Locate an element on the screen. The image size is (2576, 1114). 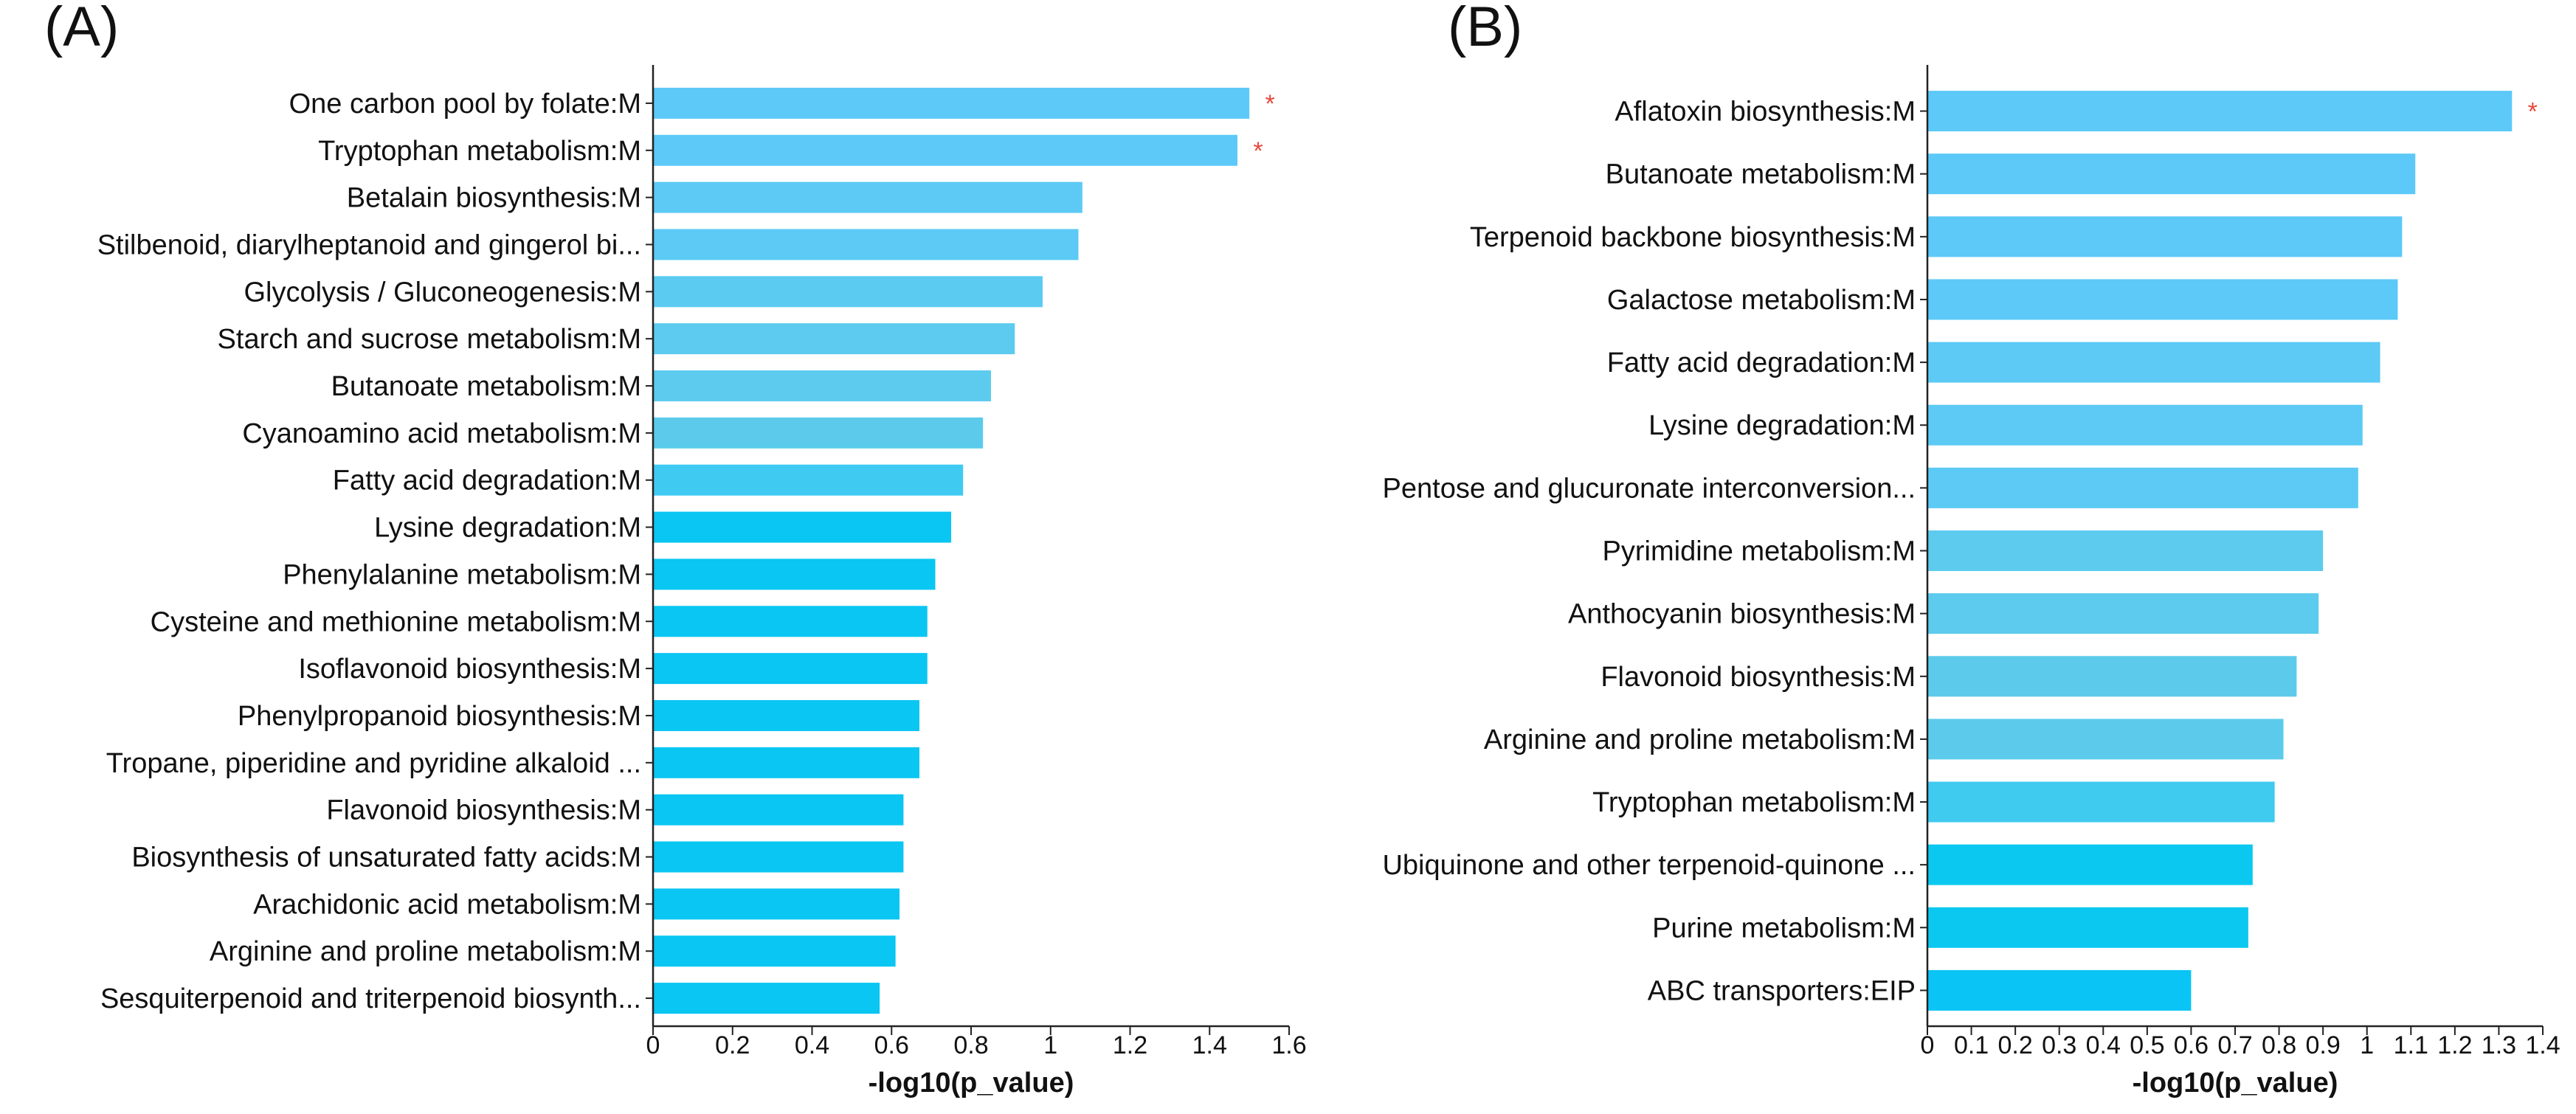
x-tick-label: 0.7 is located at coordinates (2234, 1045).